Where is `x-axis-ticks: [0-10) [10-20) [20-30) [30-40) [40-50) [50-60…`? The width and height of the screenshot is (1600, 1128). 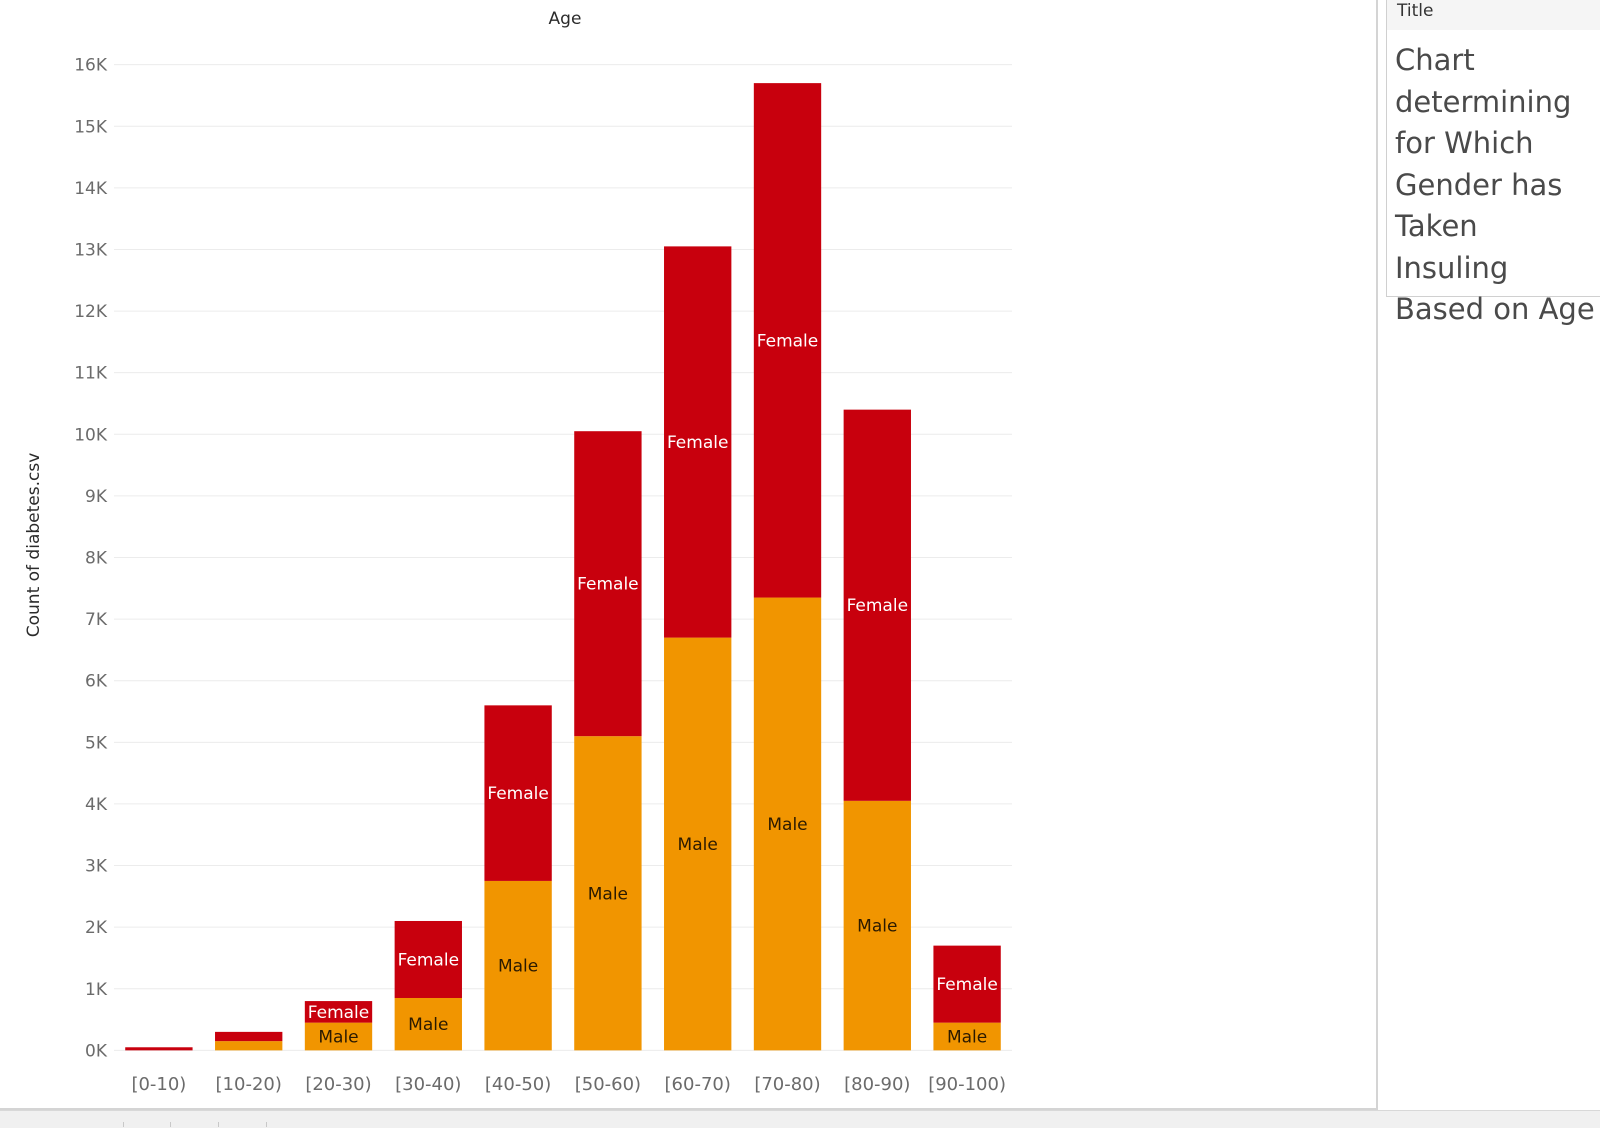 x-axis-ticks: [0-10) [10-20) [20-30) [30-40) [40-50) [50-60… is located at coordinates (568, 1084).